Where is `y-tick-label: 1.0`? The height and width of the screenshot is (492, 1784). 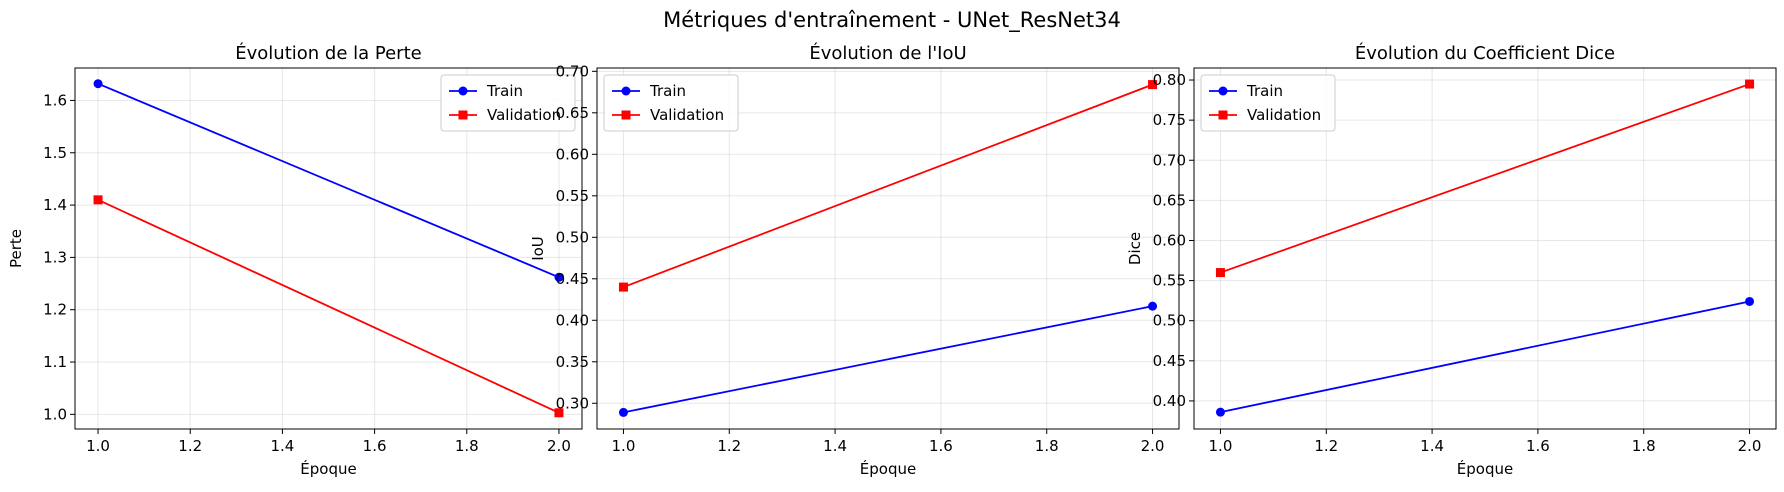 y-tick-label: 1.0 is located at coordinates (55, 414).